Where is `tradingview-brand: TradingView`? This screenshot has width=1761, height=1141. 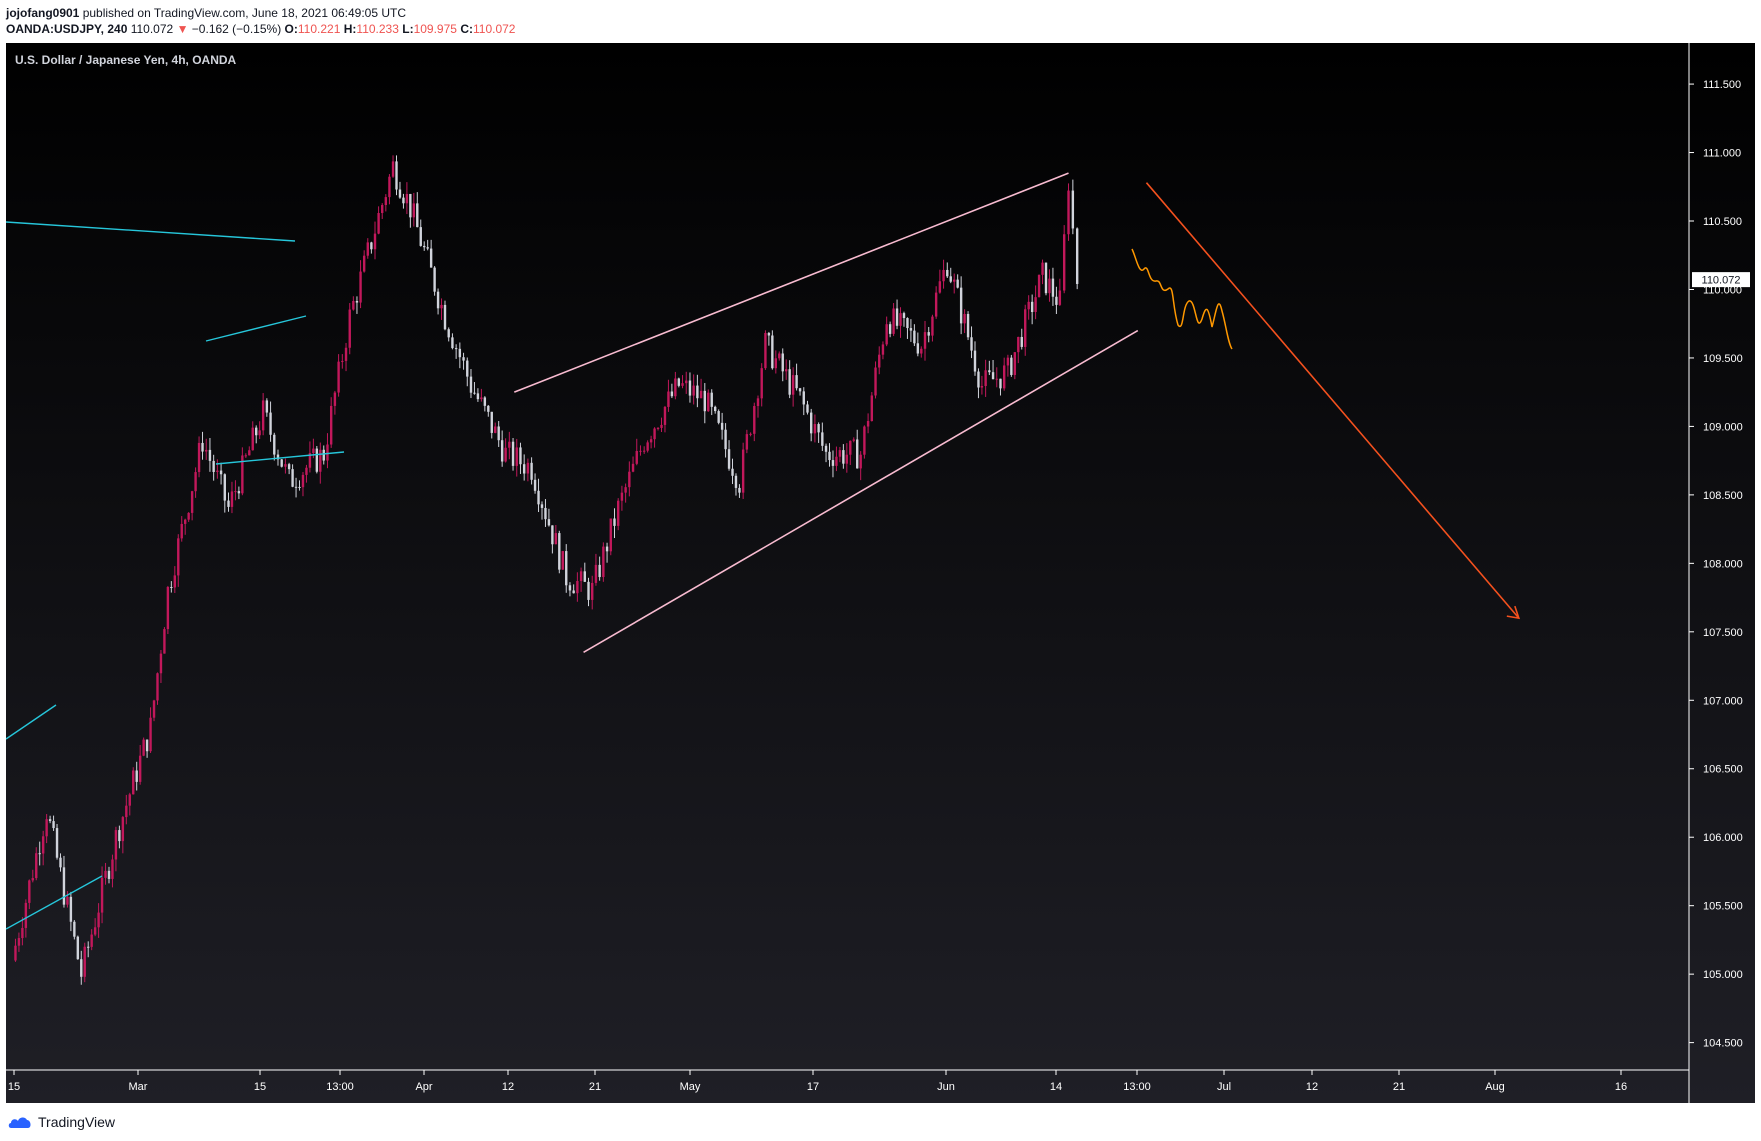
tradingview-brand: TradingView is located at coordinates (61, 1122).